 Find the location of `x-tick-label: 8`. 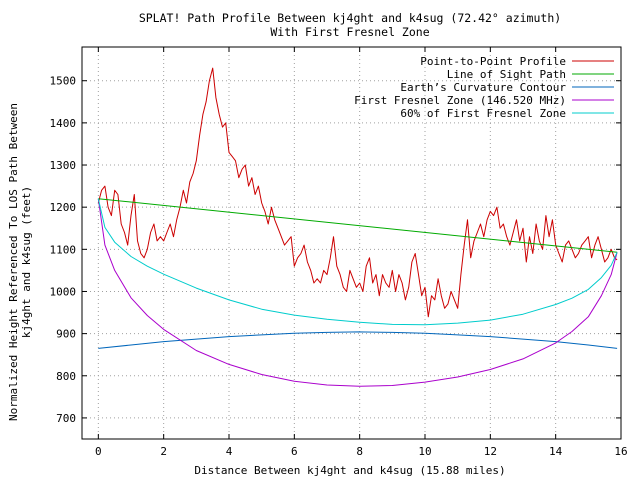

x-tick-label: 8 is located at coordinates (359, 451).